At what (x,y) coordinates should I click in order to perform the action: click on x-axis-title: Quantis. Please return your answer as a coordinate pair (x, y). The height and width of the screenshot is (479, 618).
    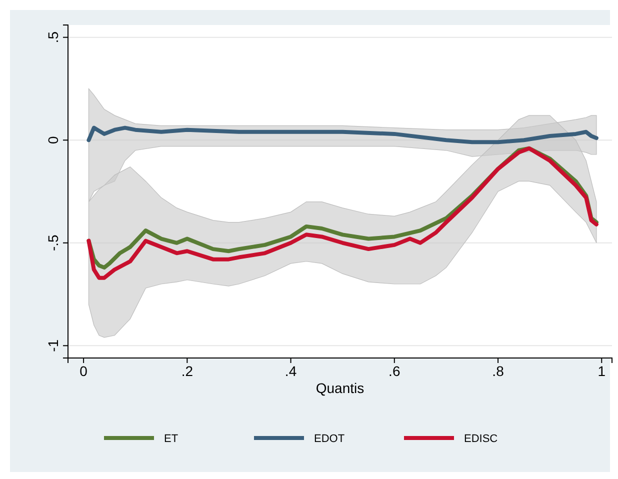
    Looking at the image, I should click on (340, 388).